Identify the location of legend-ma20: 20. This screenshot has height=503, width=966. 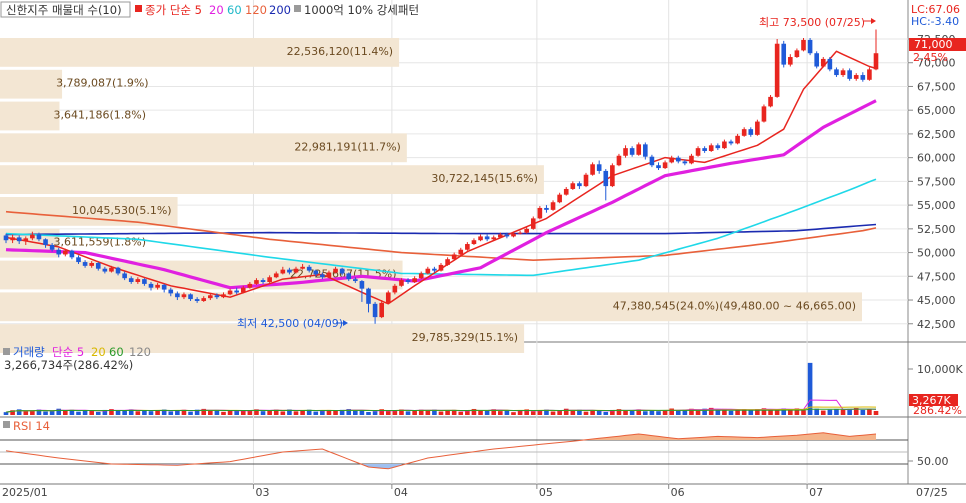
(216, 10).